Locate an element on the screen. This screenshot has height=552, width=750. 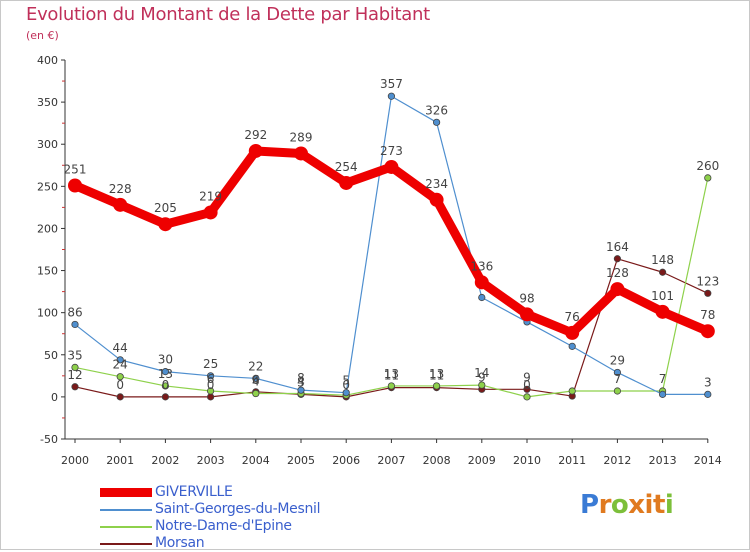
logo-letter: i is located at coordinates (669, 505).